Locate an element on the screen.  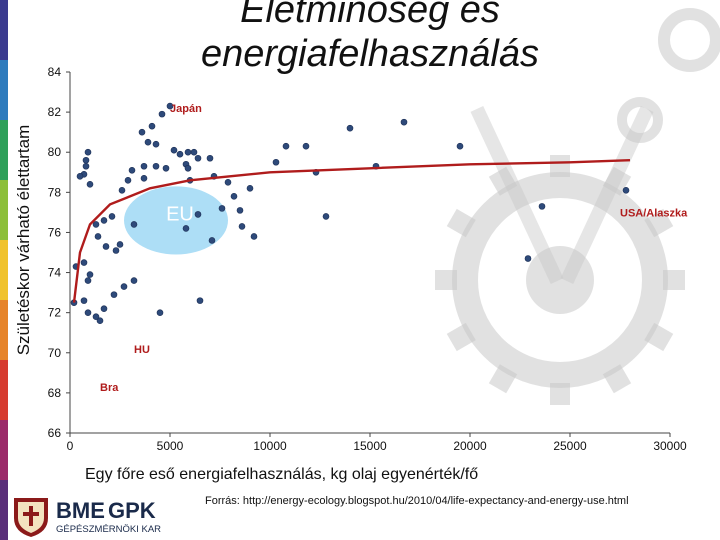
sidebar-color-strip is located at coordinates (4, 270).